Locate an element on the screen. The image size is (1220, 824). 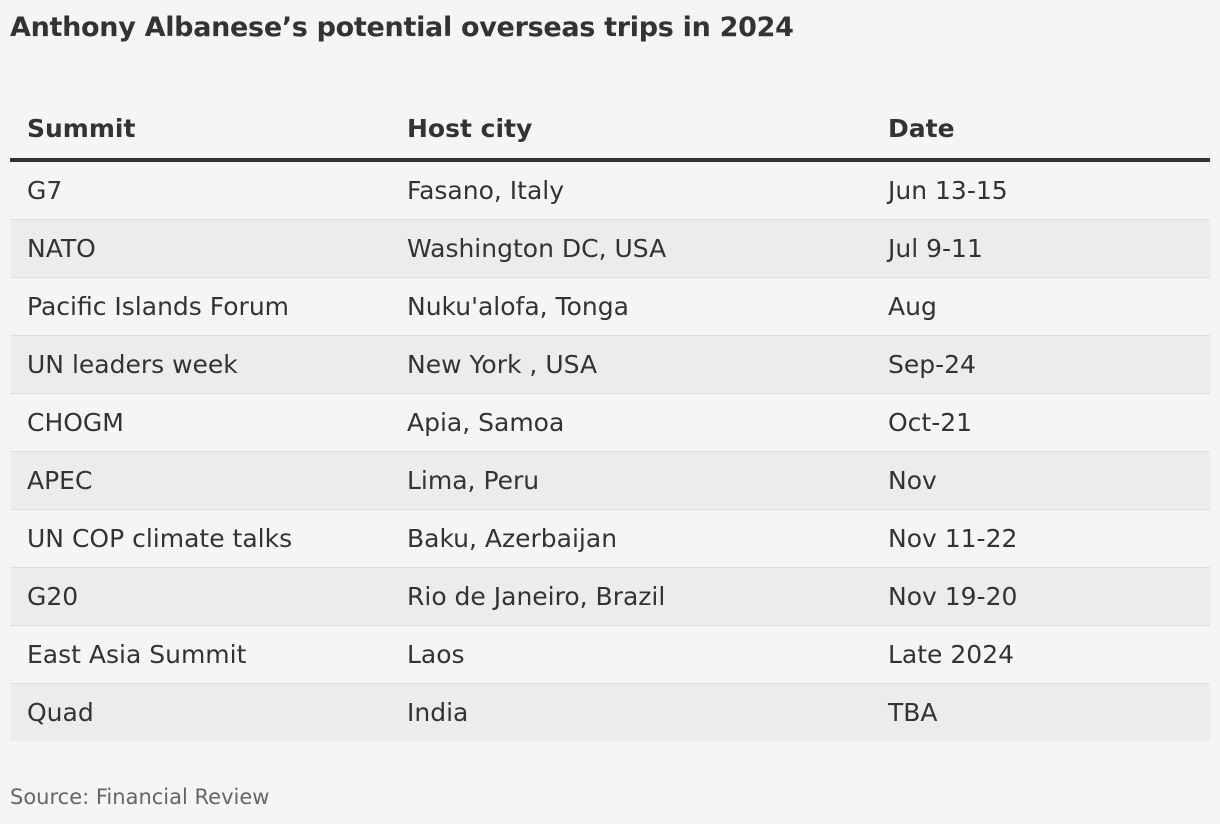
table-row: UN leaders week New York , USA Sep-24 is located at coordinates (610, 364).